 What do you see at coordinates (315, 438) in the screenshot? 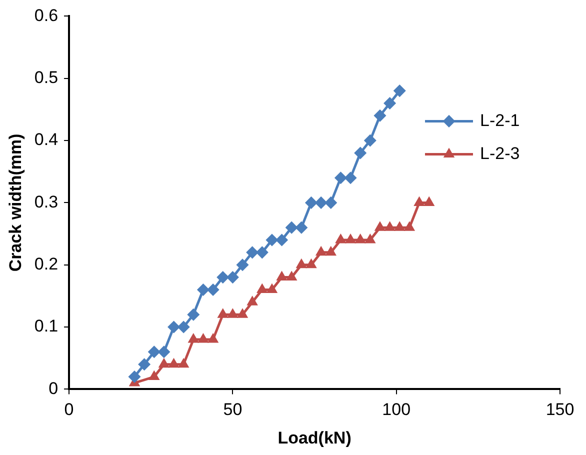
I see `x-axis-title: Load(kN)` at bounding box center [315, 438].